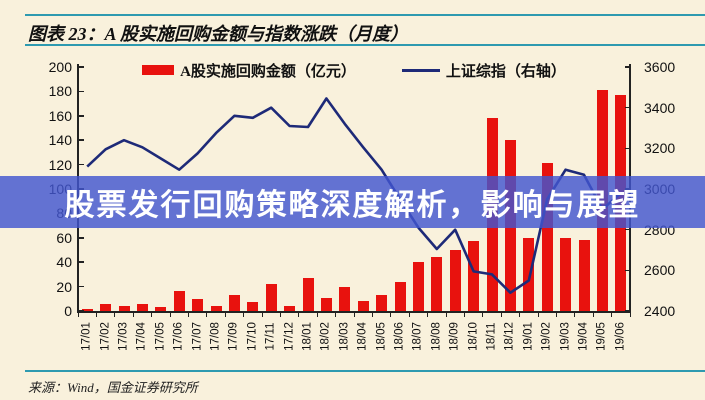 The image size is (705, 400). I want to click on x-axis-tick-label: 18/01, so click(307, 336).